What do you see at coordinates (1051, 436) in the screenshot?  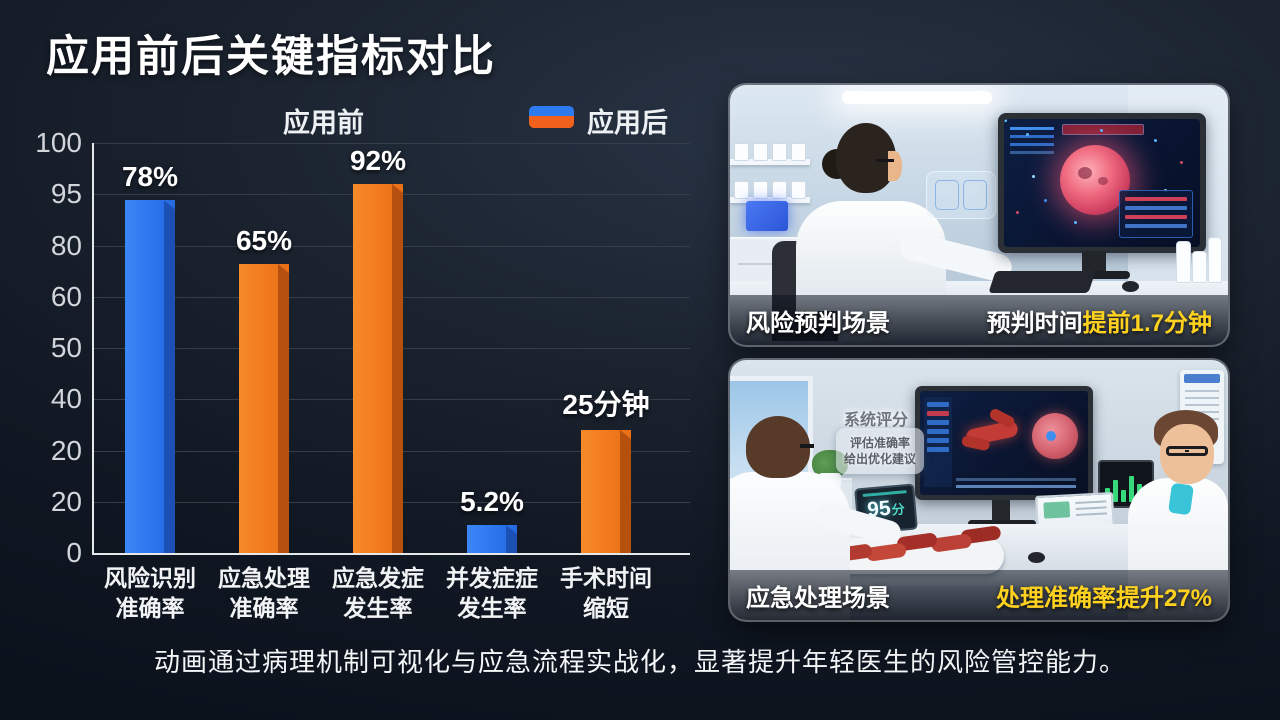 I see `marker-dot` at bounding box center [1051, 436].